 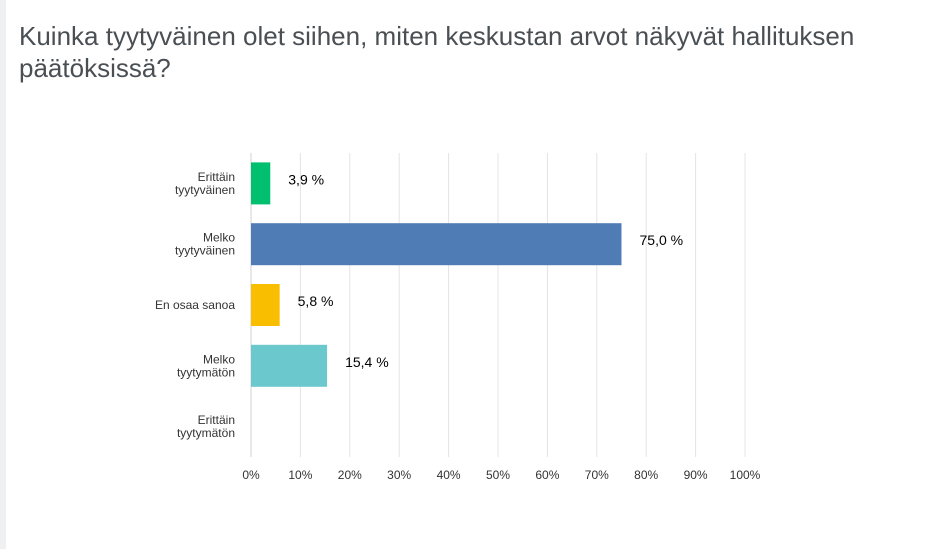 What do you see at coordinates (306, 179) in the screenshot?
I see `value-label: 3,9 %` at bounding box center [306, 179].